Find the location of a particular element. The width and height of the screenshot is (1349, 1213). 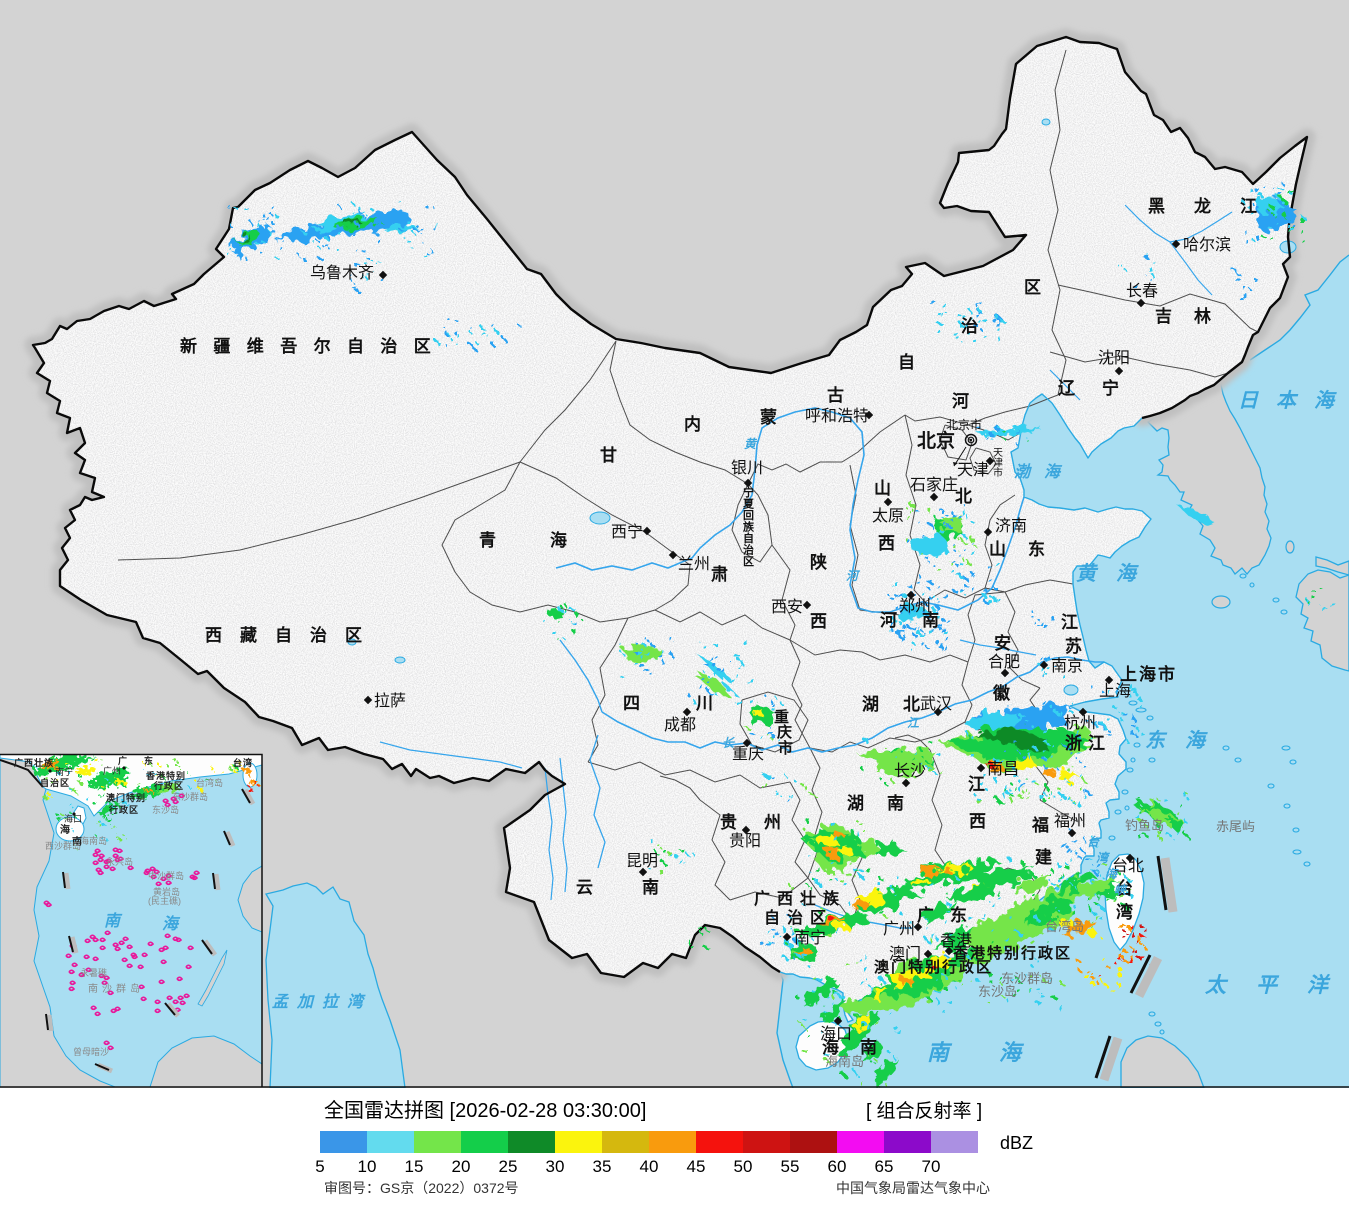

svg-text: 陕 is located at coordinates (818, 562).